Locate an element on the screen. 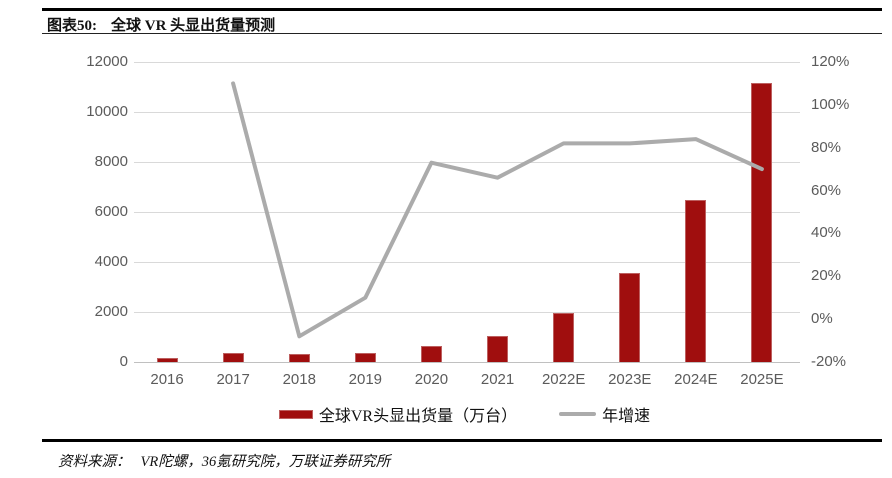  bar-2024E is located at coordinates (696, 280).